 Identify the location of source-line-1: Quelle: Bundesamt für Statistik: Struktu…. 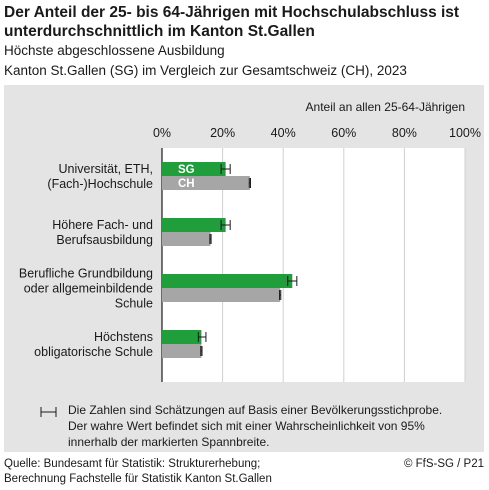
(132, 464).